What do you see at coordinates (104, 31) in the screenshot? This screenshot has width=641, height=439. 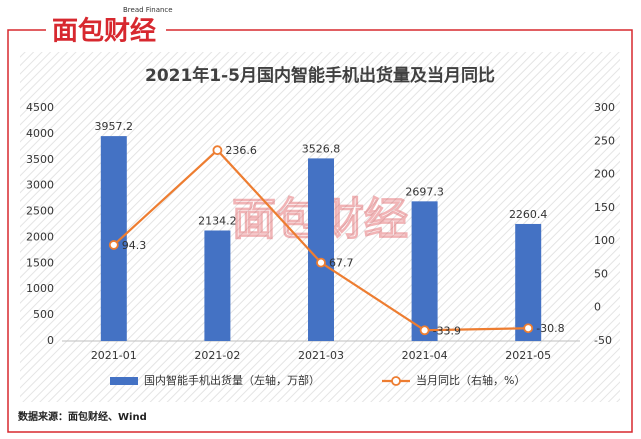 I see `brand-logo: 面包财经` at bounding box center [104, 31].